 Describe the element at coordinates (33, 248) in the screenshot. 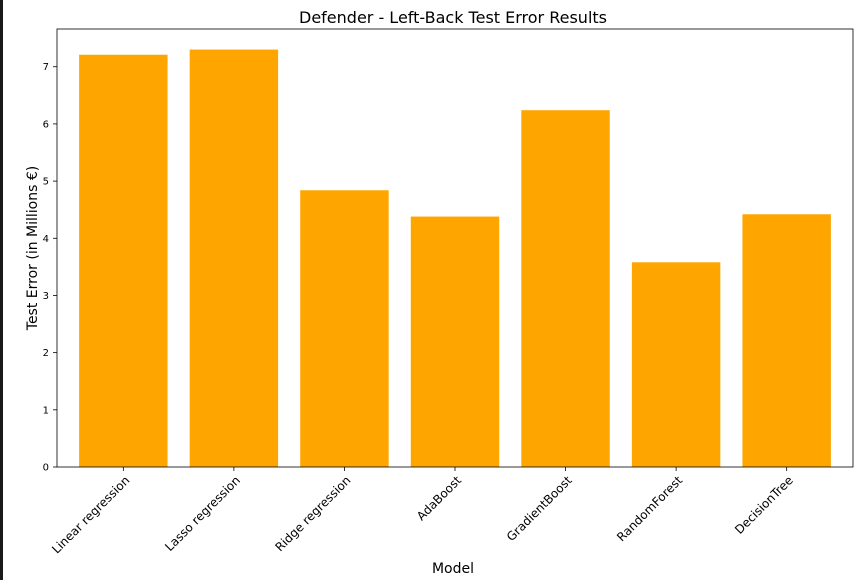

I see `y-axis-label: Test Error (in Millions €)` at that location.